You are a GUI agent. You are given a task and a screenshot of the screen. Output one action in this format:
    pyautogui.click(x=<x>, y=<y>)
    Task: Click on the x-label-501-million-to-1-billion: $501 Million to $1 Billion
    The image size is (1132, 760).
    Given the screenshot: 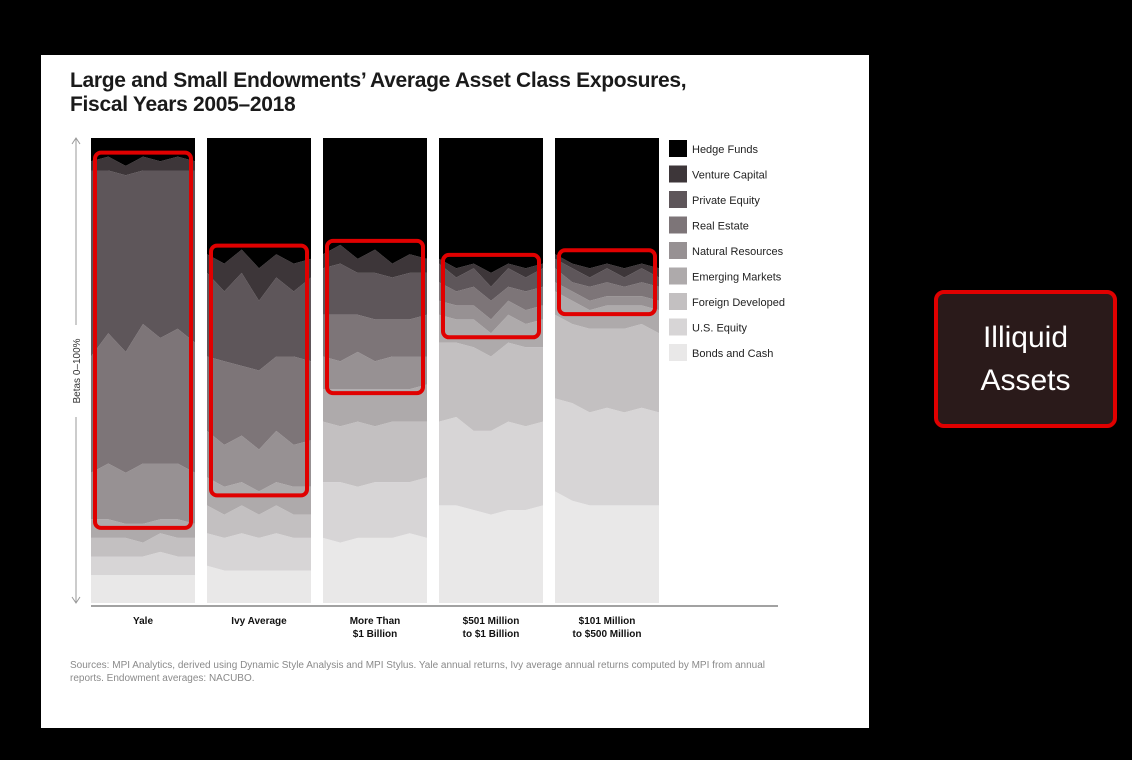 What is the action you would take?
    pyautogui.click(x=491, y=628)
    